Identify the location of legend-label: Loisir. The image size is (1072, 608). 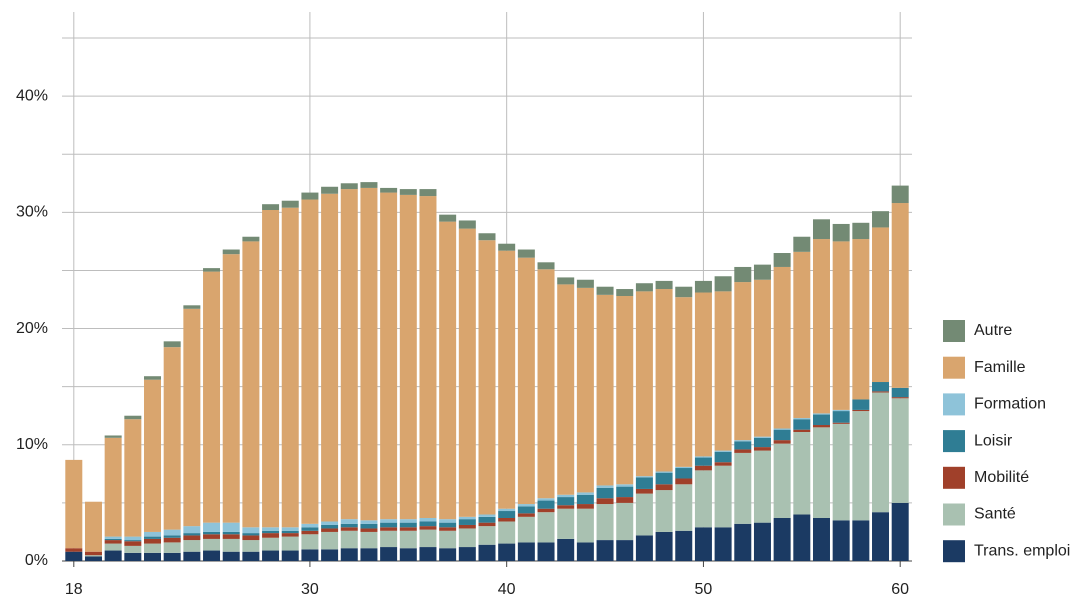
(993, 440).